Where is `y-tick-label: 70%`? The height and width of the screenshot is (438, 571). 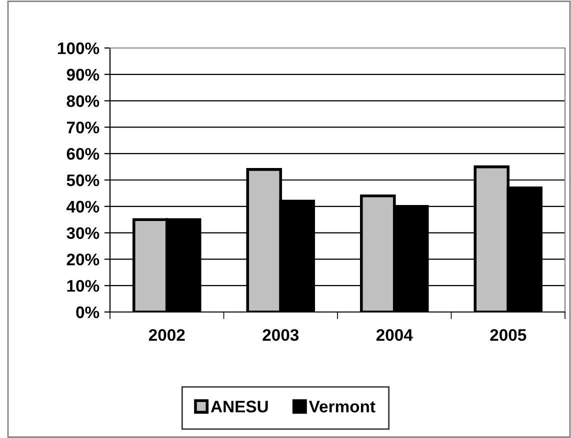 y-tick-label: 70% is located at coordinates (83, 128).